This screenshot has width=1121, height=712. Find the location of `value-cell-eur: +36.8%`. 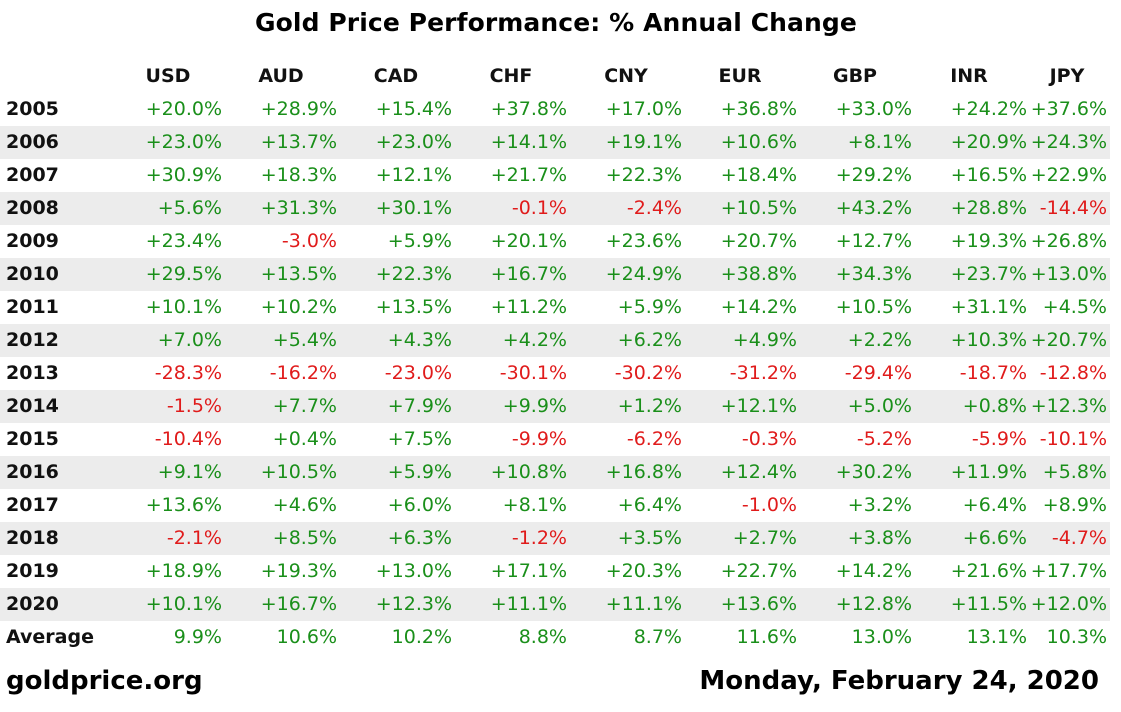

value-cell-eur: +36.8% is located at coordinates (758, 109).